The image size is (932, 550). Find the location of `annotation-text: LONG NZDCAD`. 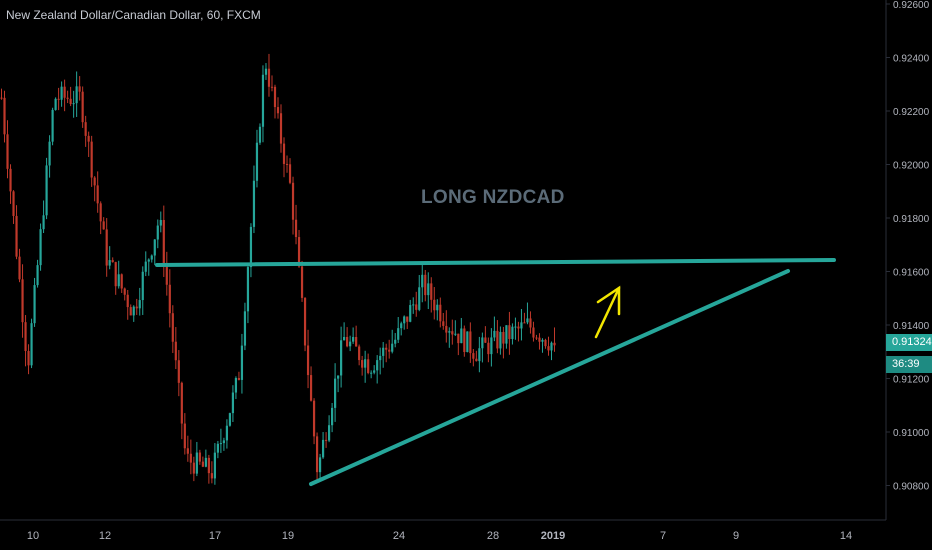

annotation-text: LONG NZDCAD is located at coordinates (493, 197).